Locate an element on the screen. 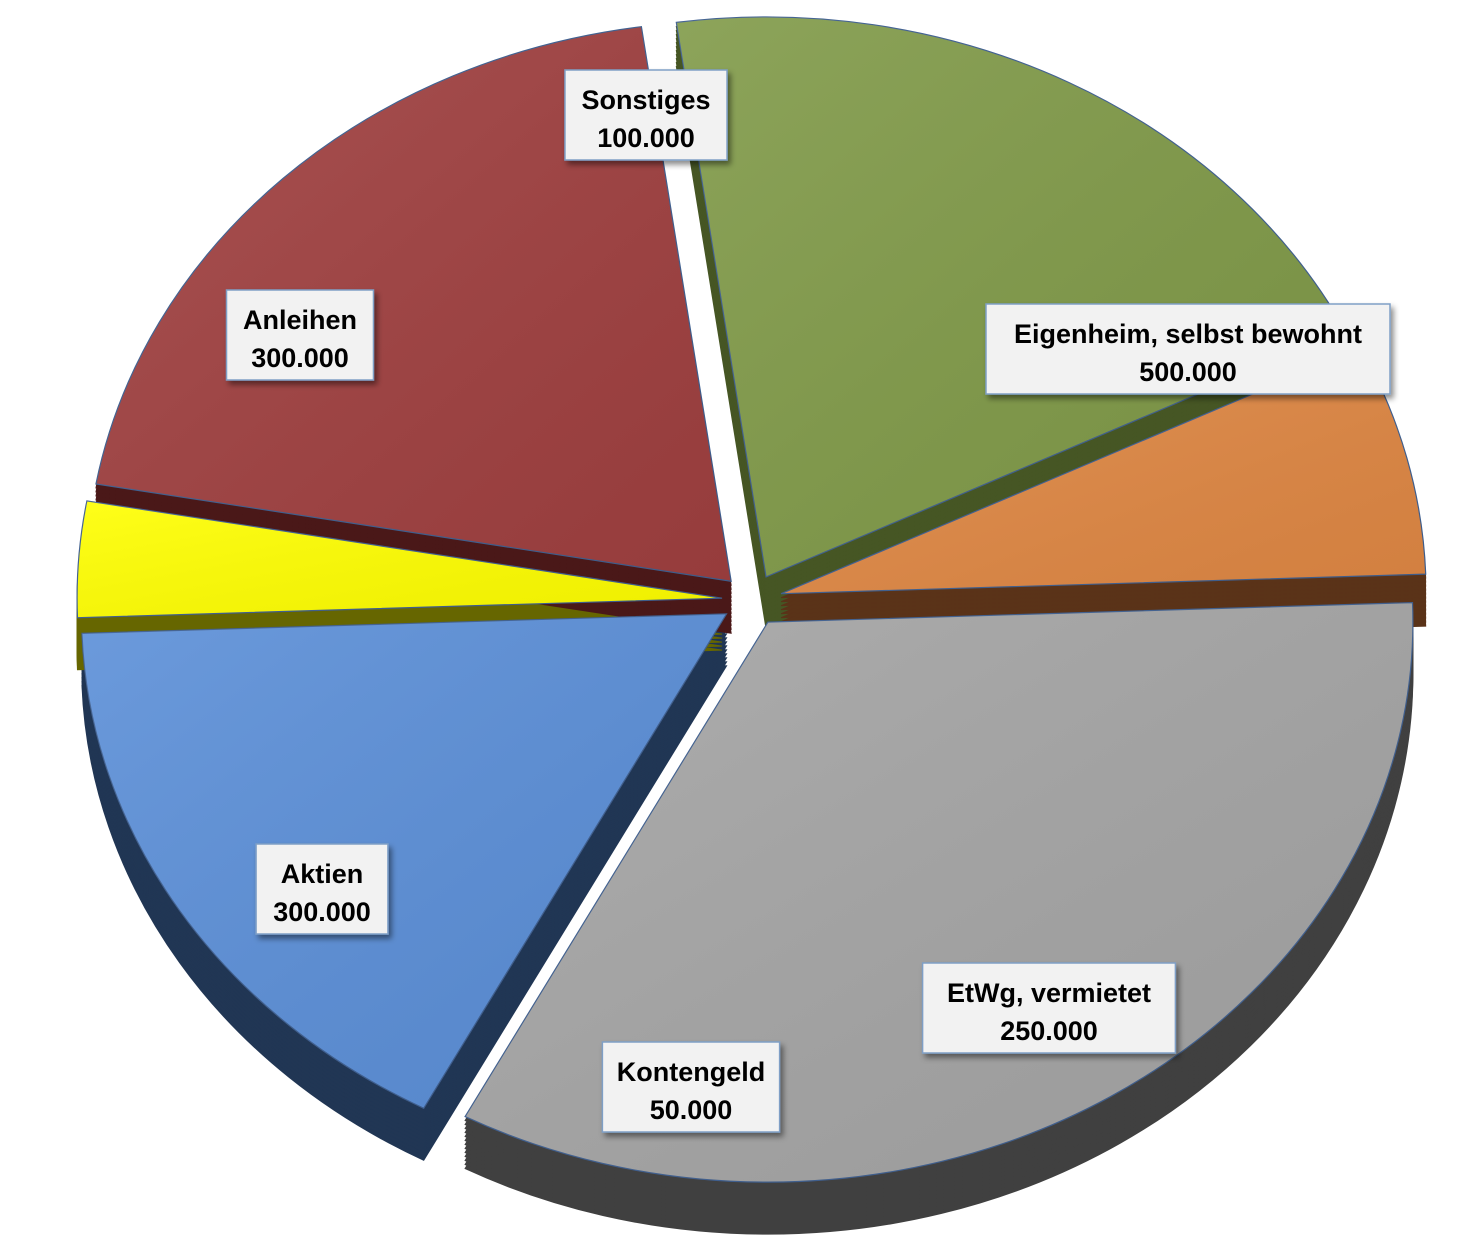 This screenshot has height=1240, width=1484. pie-slice-kontengeld is located at coordinates (399, 559).